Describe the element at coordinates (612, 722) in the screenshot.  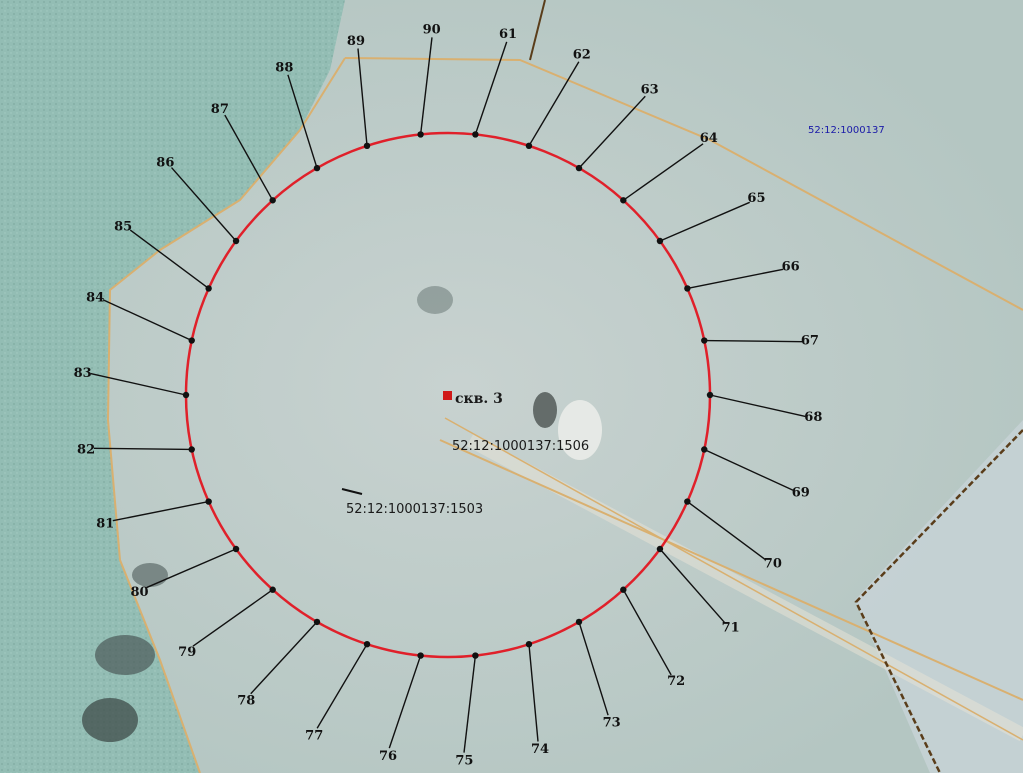
I see `vertex-label: 73` at that location.